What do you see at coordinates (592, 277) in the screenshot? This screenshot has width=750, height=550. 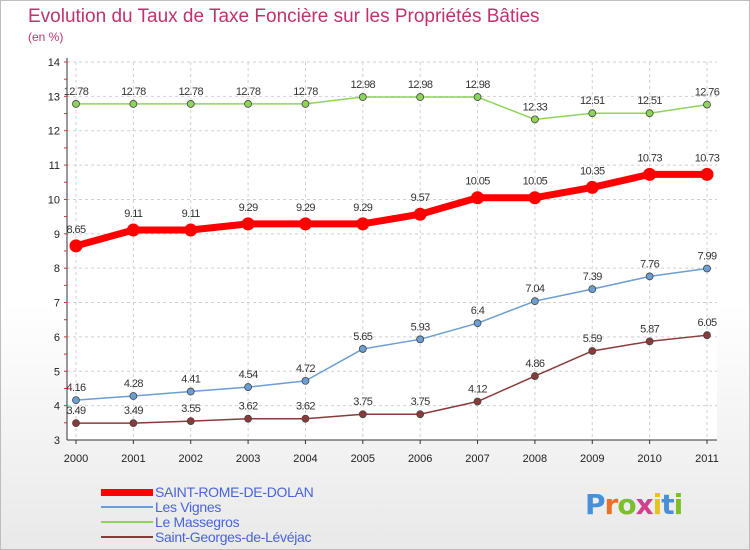 I see `data-label: 7.39` at bounding box center [592, 277].